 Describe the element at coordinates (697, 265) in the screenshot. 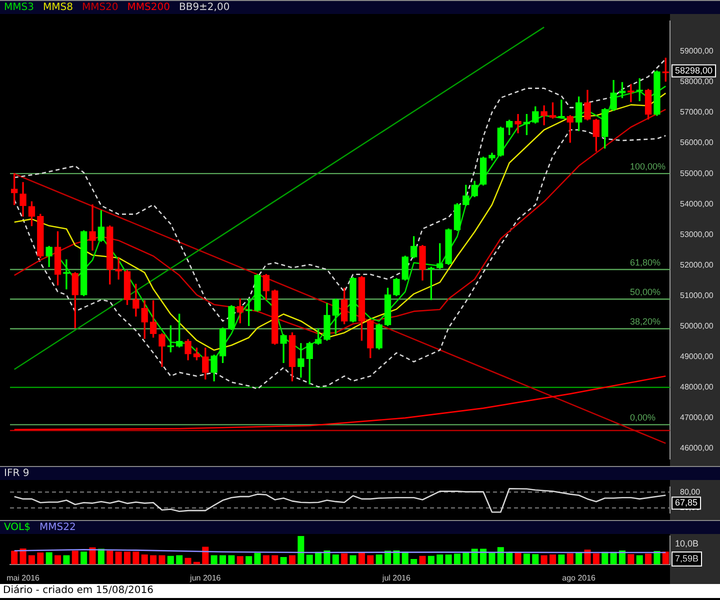

I see `y-tick-label: 52000,00` at that location.